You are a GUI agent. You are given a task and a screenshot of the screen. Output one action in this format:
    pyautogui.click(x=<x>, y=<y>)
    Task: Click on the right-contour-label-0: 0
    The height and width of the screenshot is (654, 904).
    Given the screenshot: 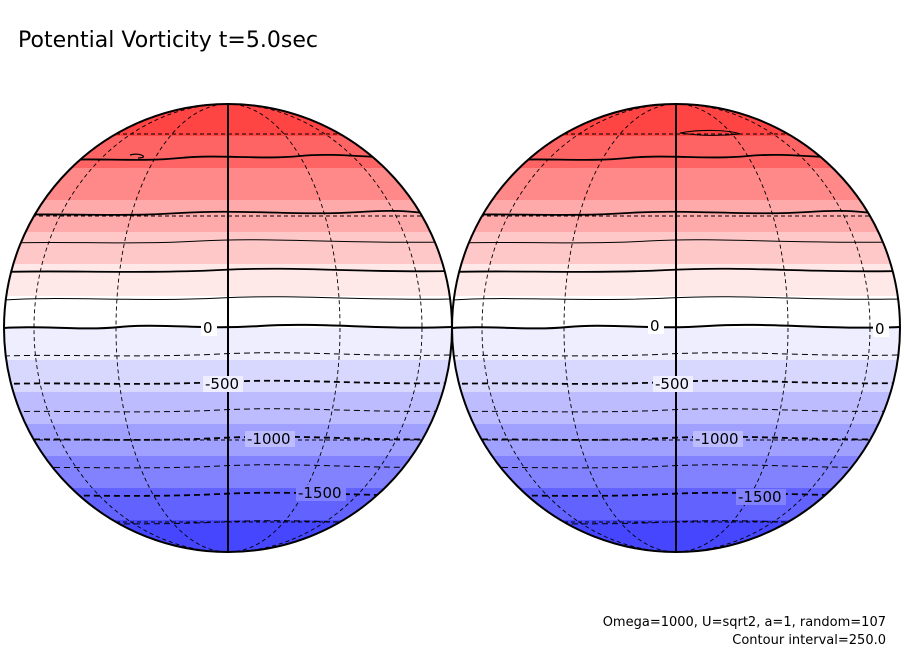 What is the action you would take?
    pyautogui.click(x=655, y=326)
    